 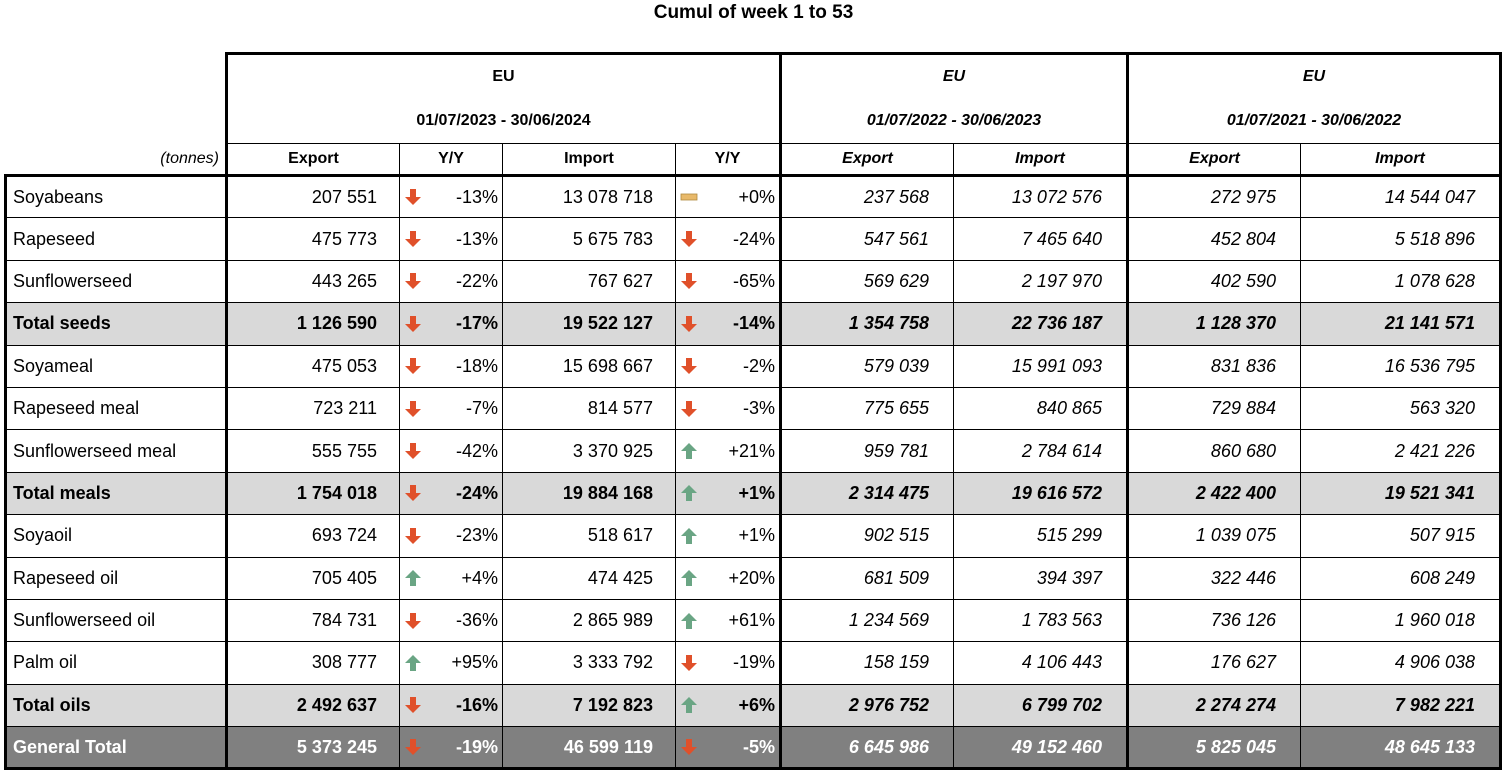 What do you see at coordinates (753, 238) in the screenshot?
I see `import-yy: -24%` at bounding box center [753, 238].